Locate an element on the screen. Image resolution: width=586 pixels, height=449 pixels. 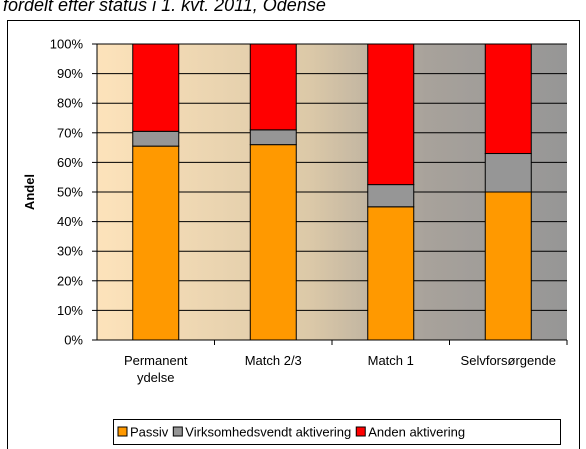
y-tick-label: 50% is located at coordinates (70, 192).